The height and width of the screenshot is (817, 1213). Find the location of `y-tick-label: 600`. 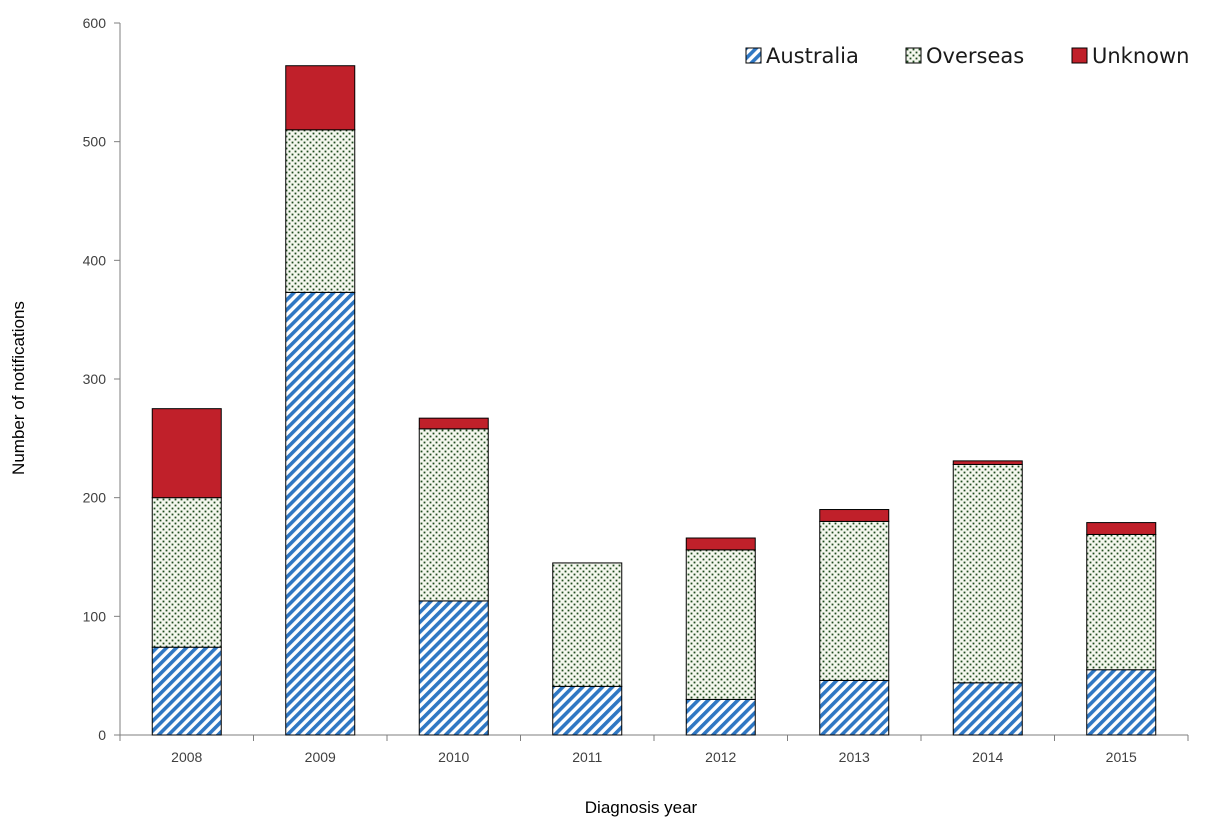

y-tick-label: 600 is located at coordinates (95, 23).